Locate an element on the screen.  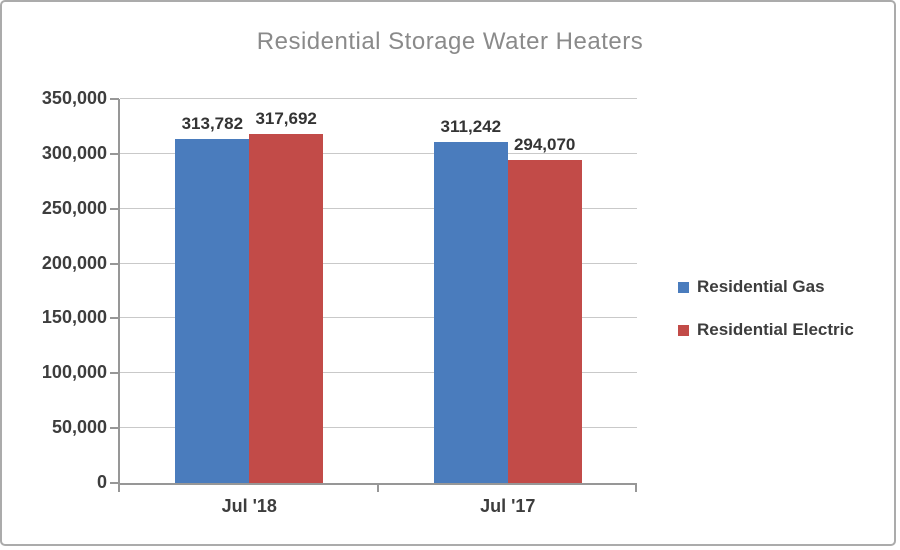
y-tick-label: 200,000 is located at coordinates (74, 262).